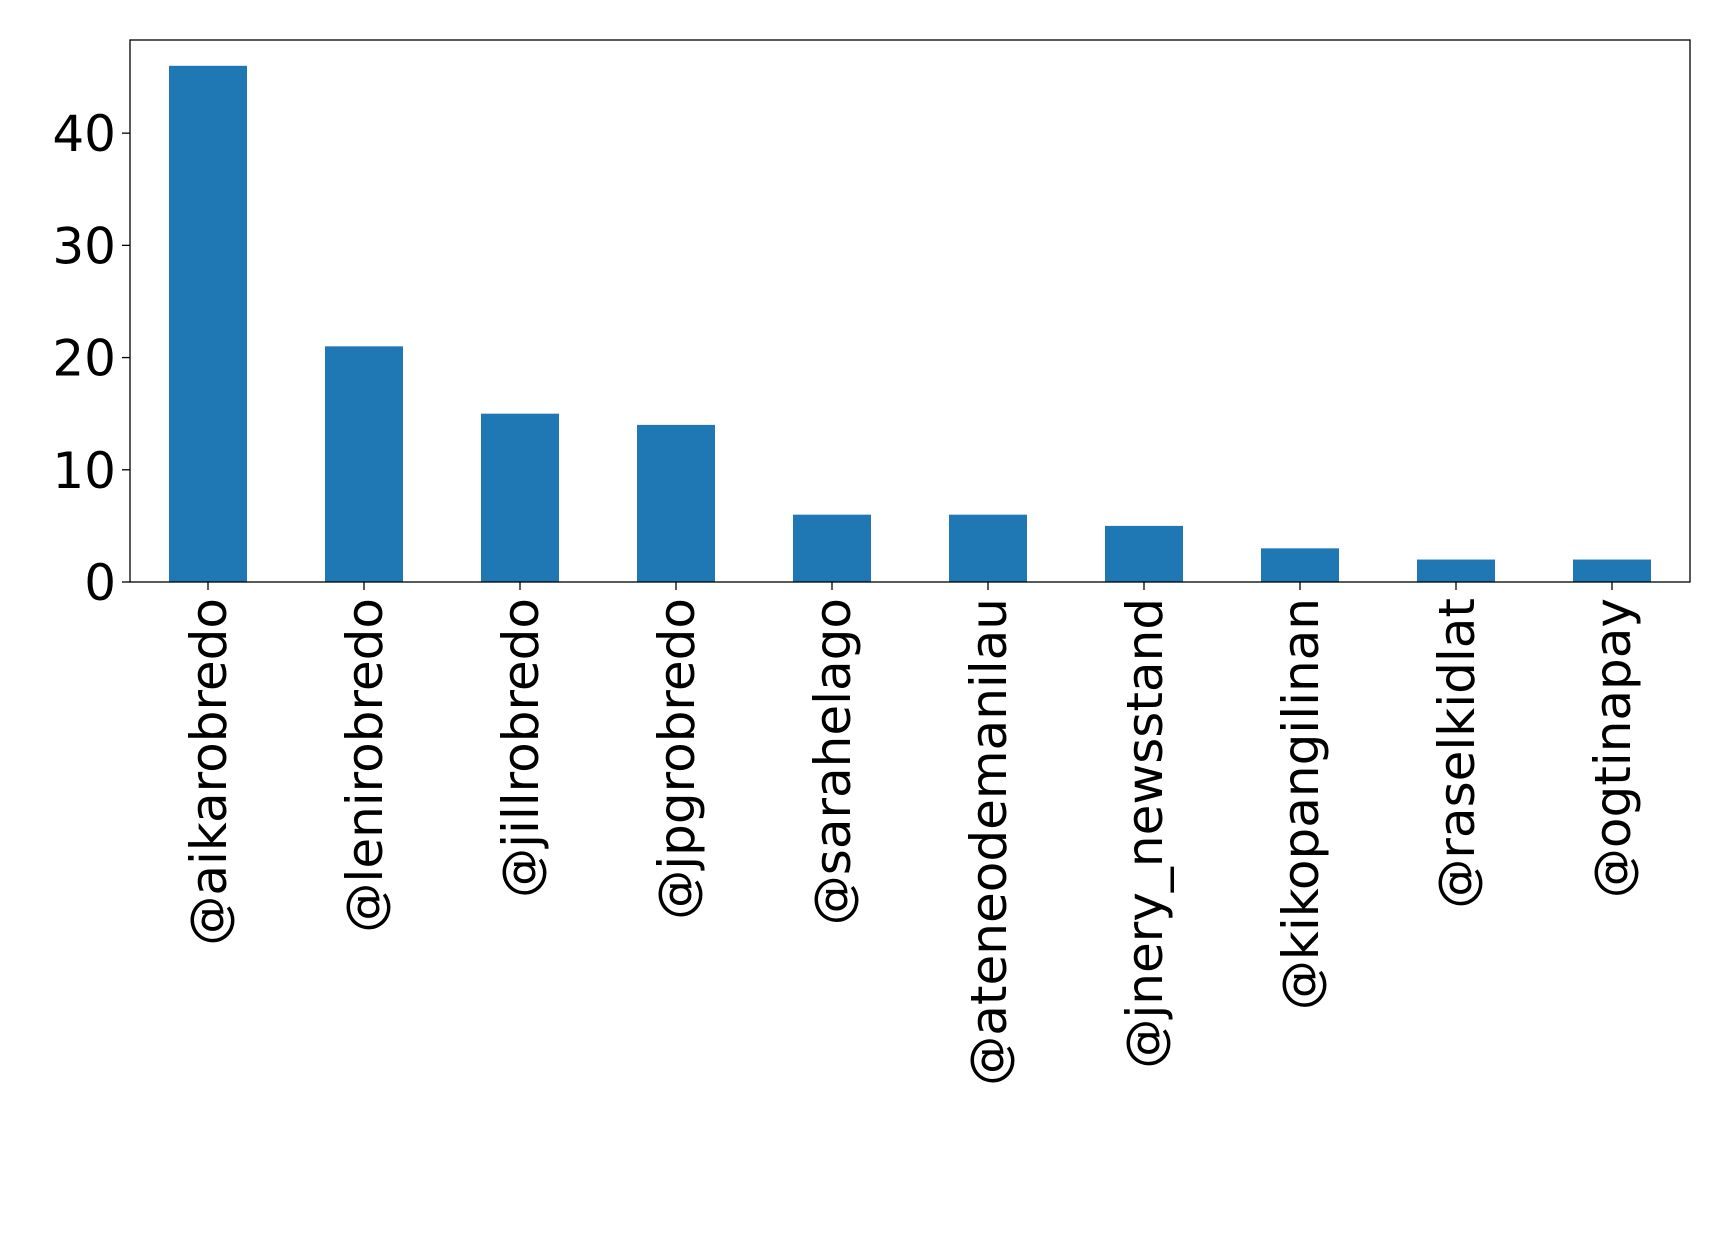 This screenshot has width=1719, height=1237. I want to click on bar-aikarobredo, so click(208, 324).